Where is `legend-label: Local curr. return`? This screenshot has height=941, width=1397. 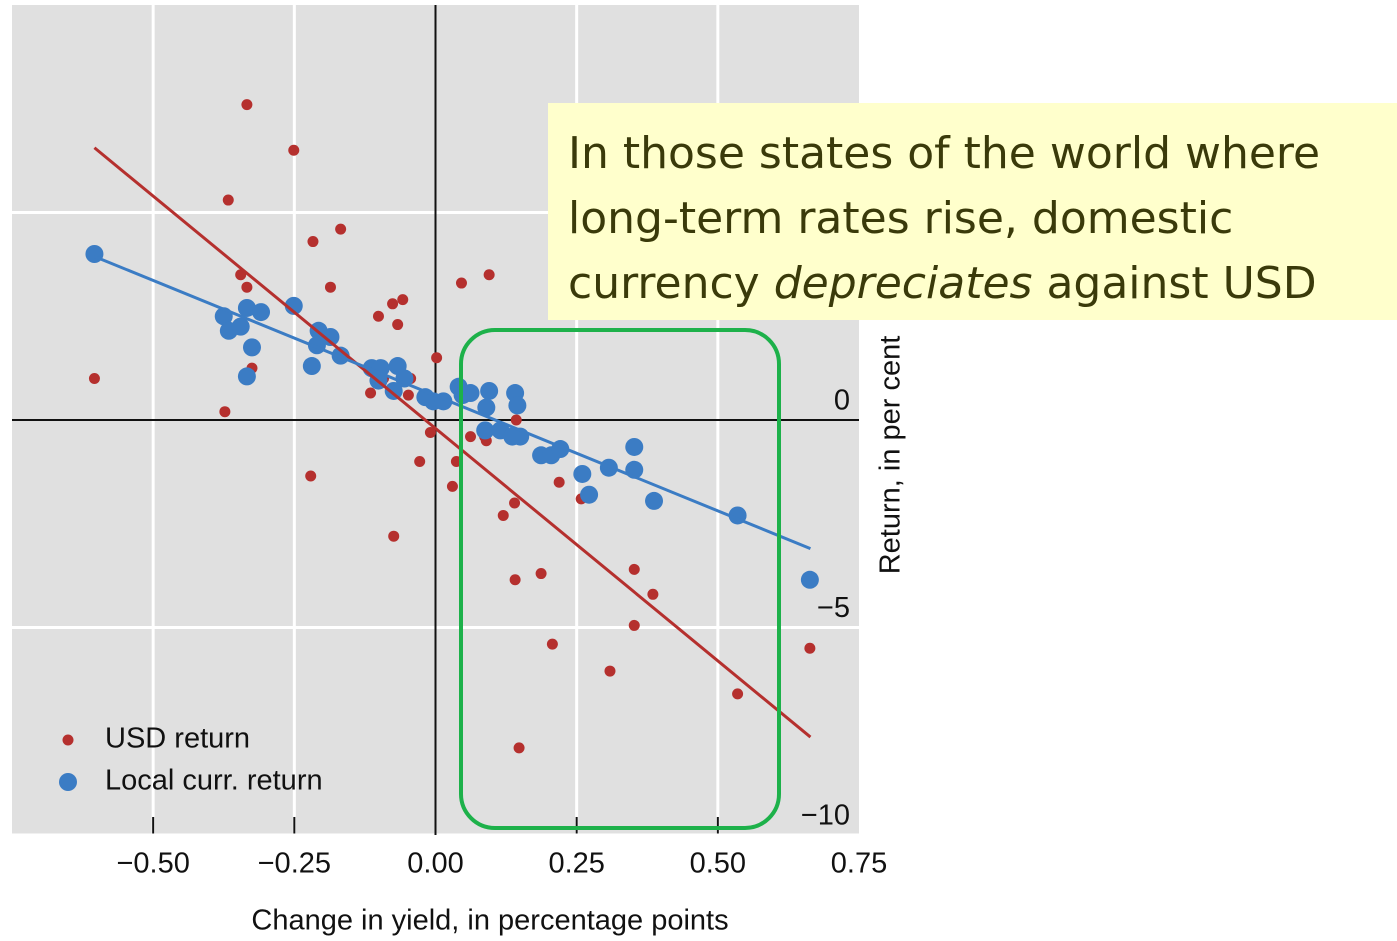 legend-label: Local curr. return is located at coordinates (214, 781).